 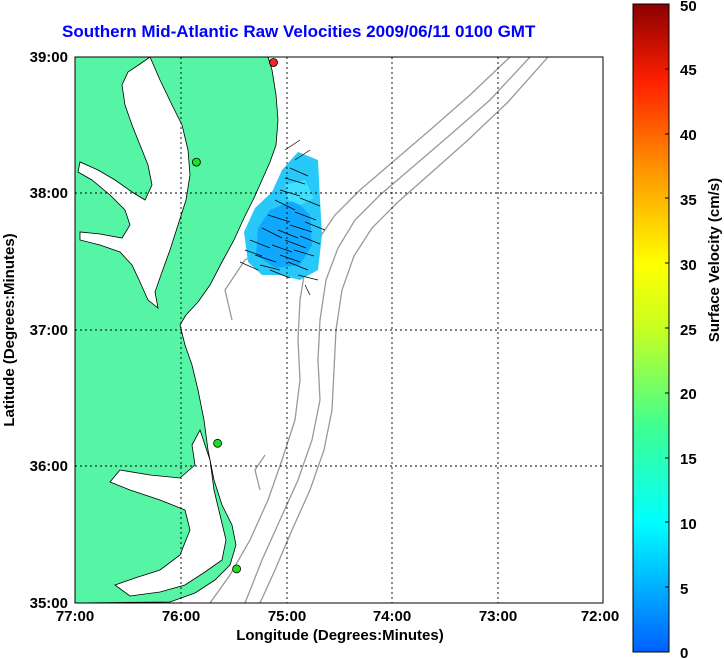 What do you see at coordinates (667, 328) in the screenshot?
I see `colorbar-ticks` at bounding box center [667, 328].